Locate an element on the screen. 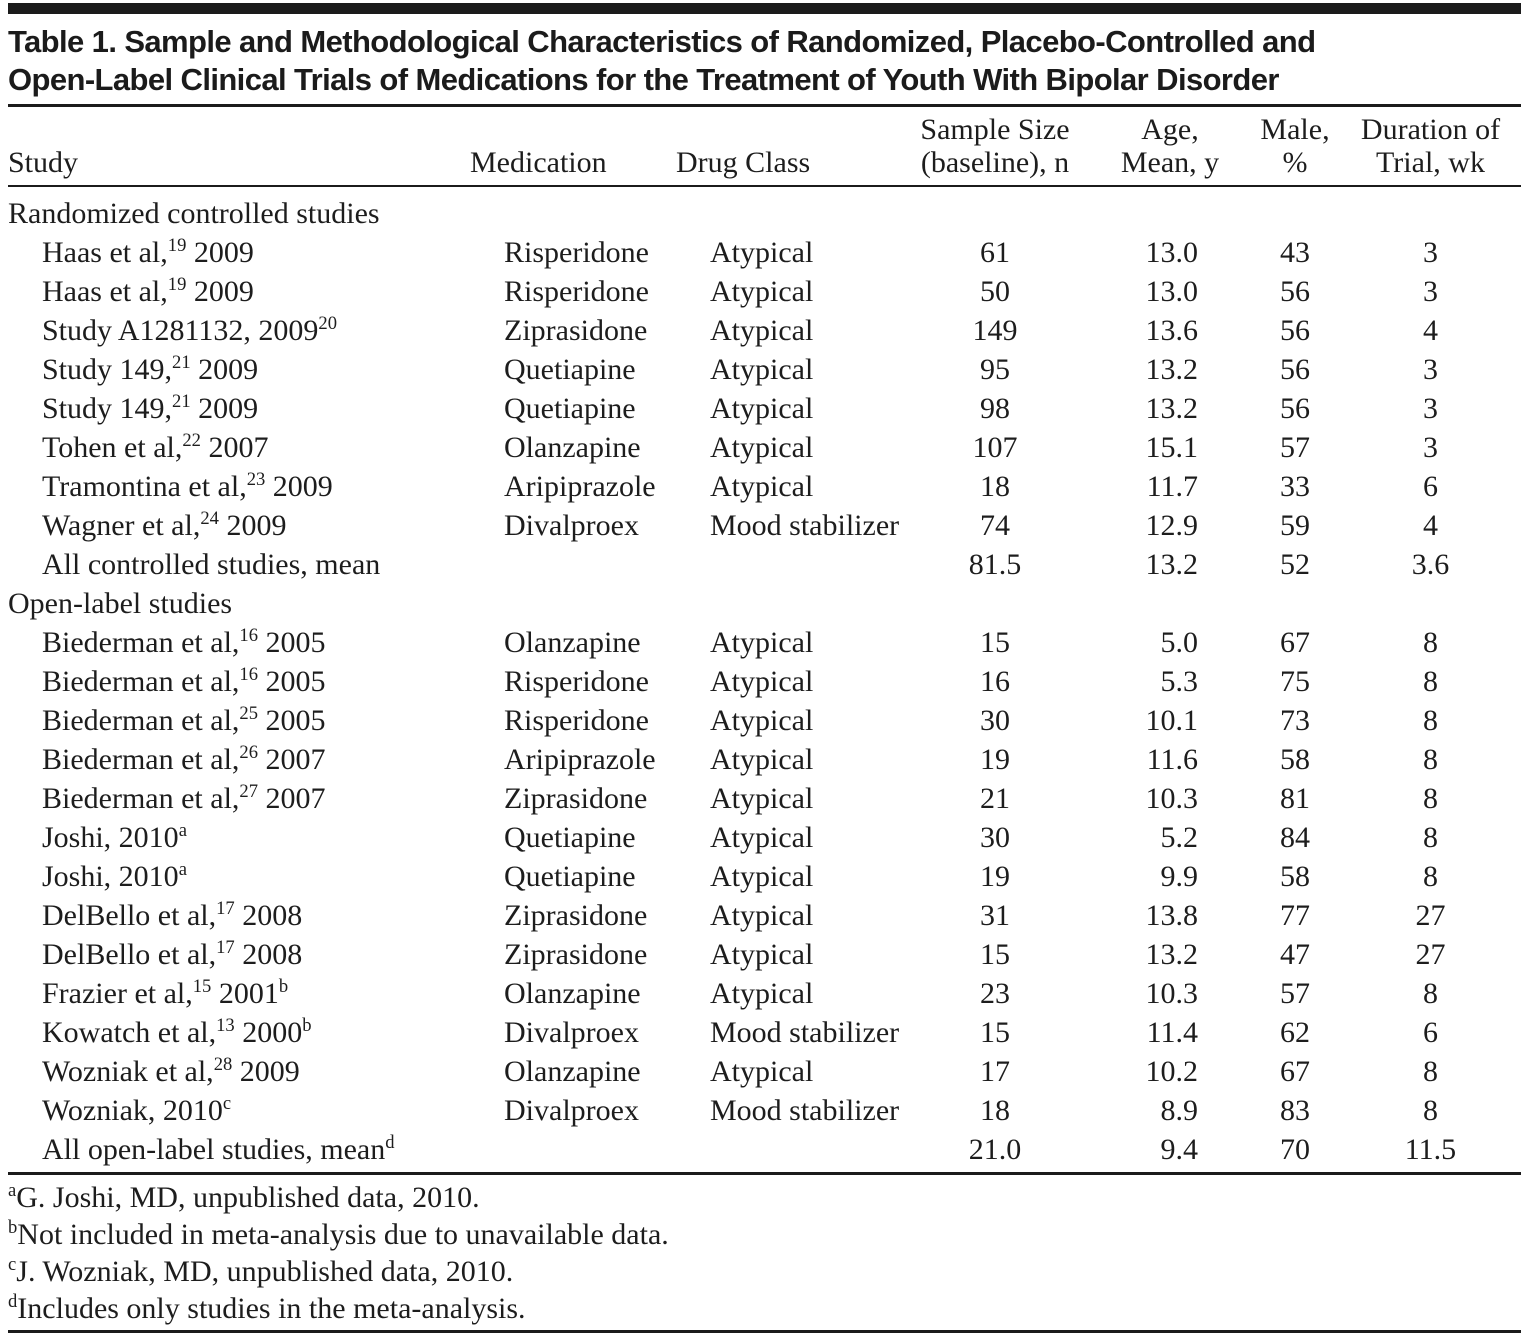 The width and height of the screenshot is (1527, 1333). age-cell: 11.6 is located at coordinates (1172, 759).